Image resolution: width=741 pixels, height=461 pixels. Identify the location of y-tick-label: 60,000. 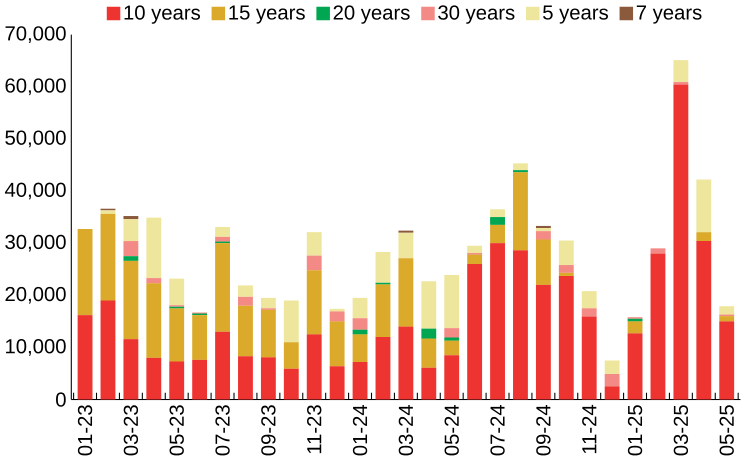
(36, 87).